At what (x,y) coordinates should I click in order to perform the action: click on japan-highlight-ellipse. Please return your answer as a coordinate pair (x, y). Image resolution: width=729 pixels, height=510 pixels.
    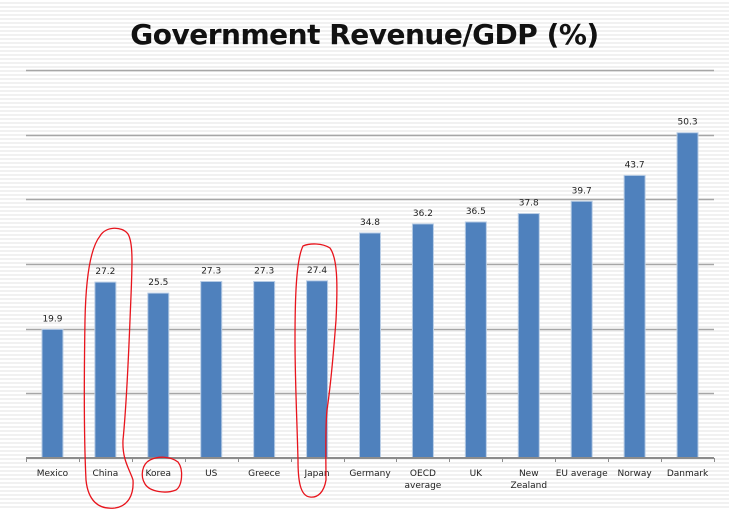
    Looking at the image, I should click on (316, 370).